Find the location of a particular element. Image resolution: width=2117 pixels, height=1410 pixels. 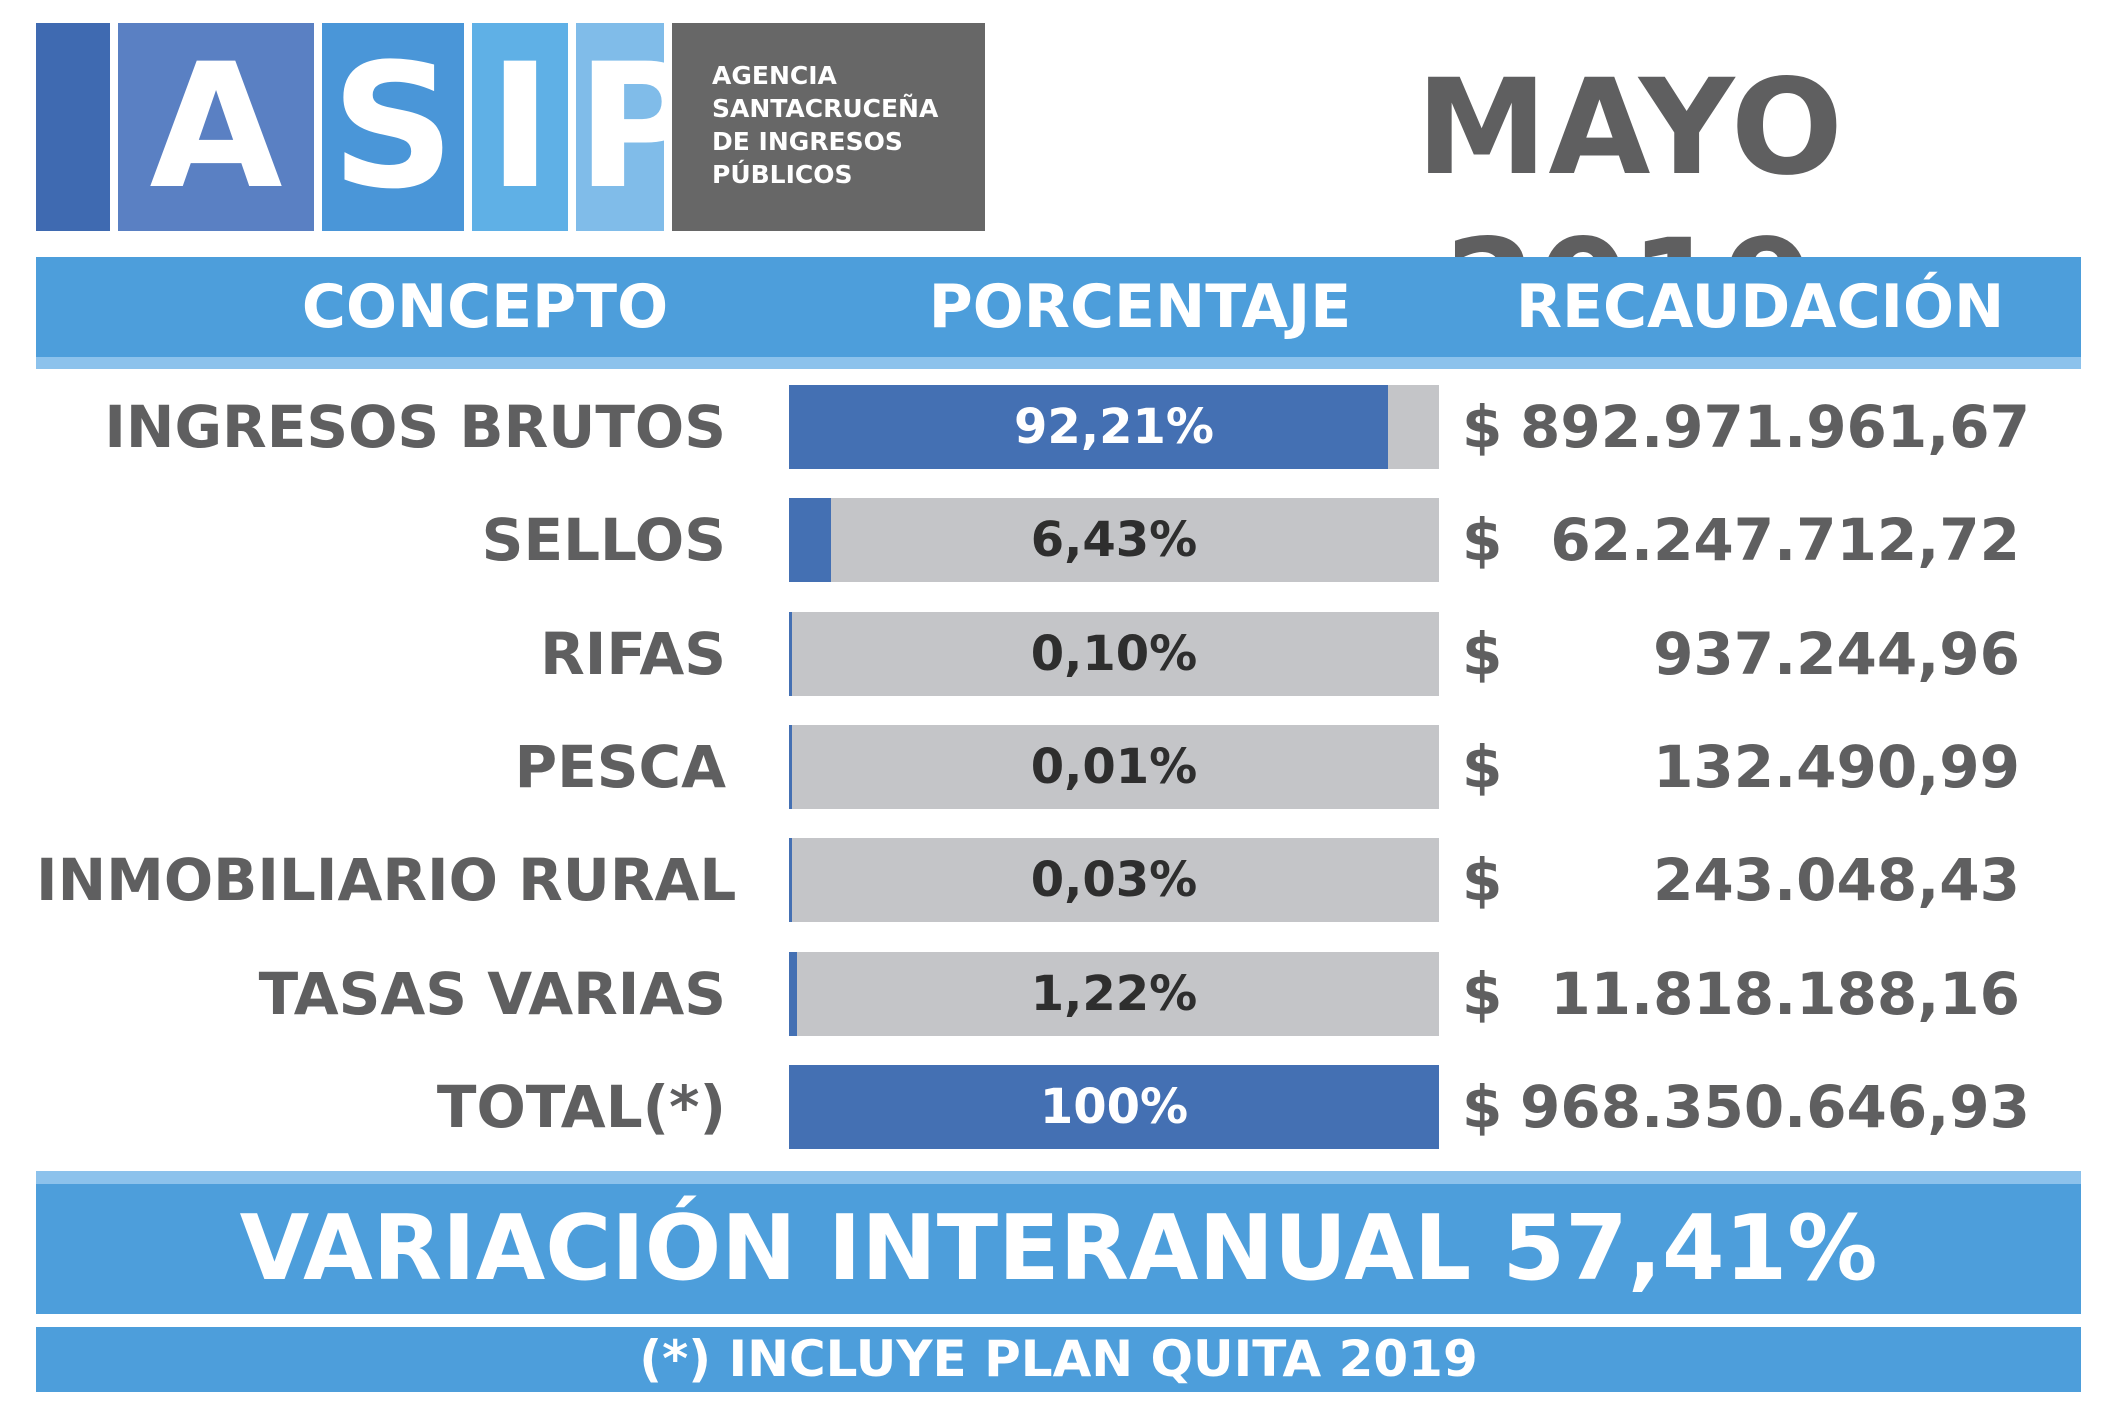

note-band is located at coordinates (1058, 1359).